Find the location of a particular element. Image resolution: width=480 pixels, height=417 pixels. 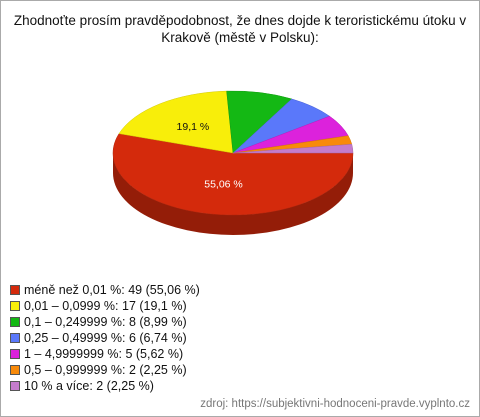

slice-side is located at coordinates (233, 194).